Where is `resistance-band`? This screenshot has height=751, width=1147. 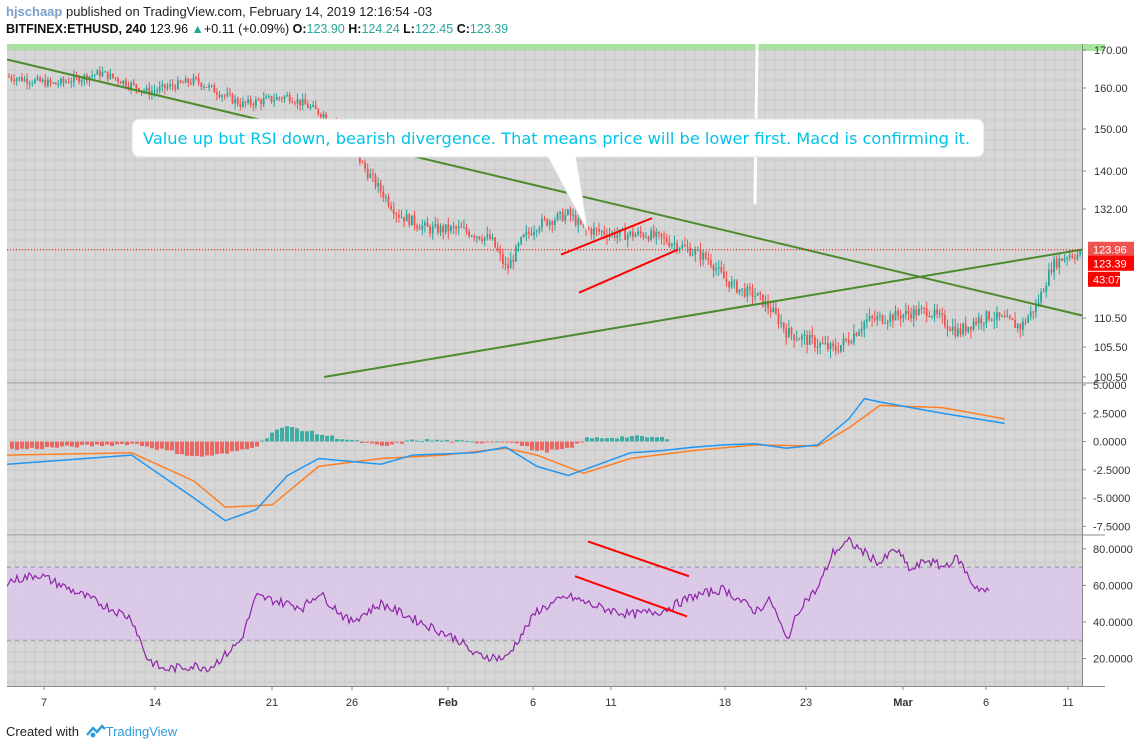
resistance-band is located at coordinates (556, 47).